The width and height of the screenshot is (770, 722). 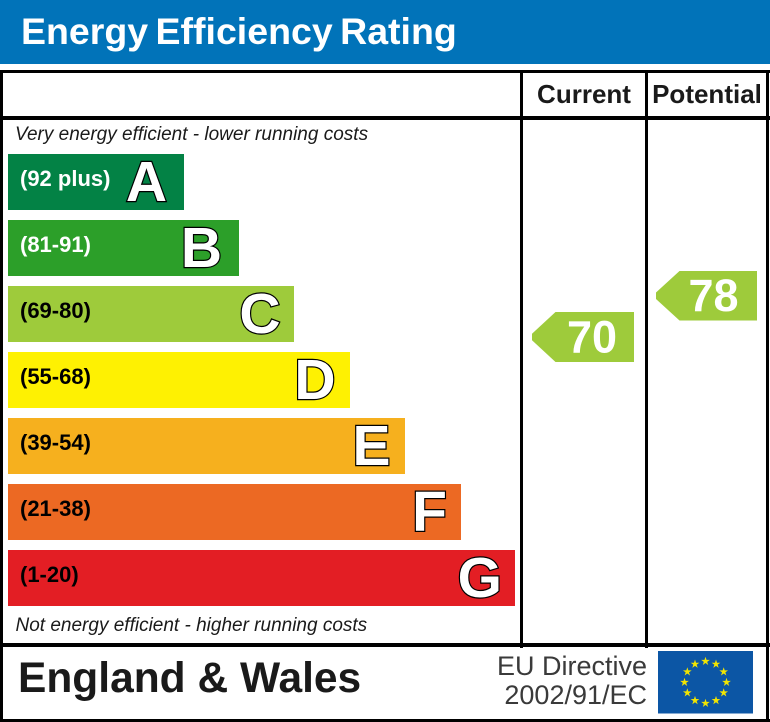 What do you see at coordinates (371, 446) in the screenshot?
I see `svg-text: E` at bounding box center [371, 446].